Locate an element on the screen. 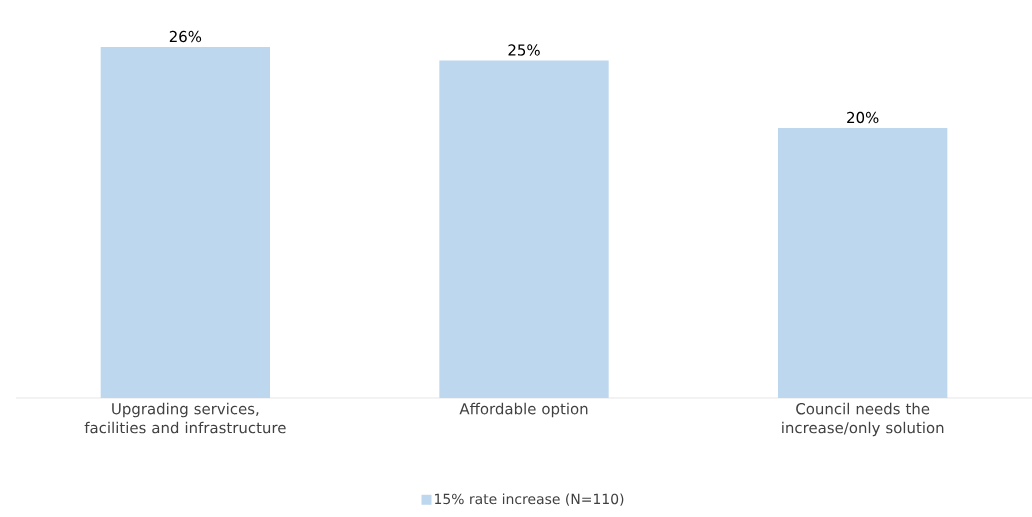 The image size is (1032, 517). data-label: 26% is located at coordinates (185, 36).